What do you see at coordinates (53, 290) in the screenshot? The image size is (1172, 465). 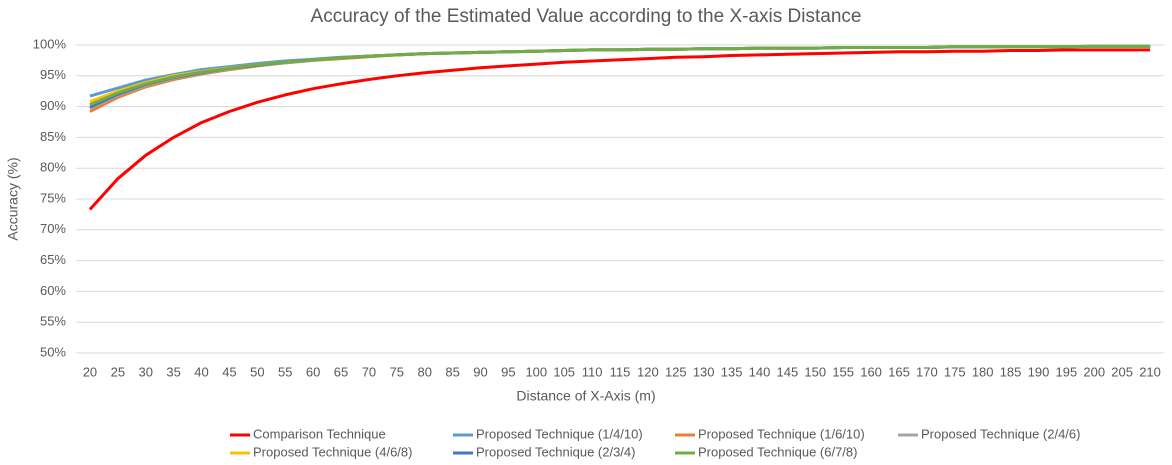 I see `y-tick-label: 60%` at bounding box center [53, 290].